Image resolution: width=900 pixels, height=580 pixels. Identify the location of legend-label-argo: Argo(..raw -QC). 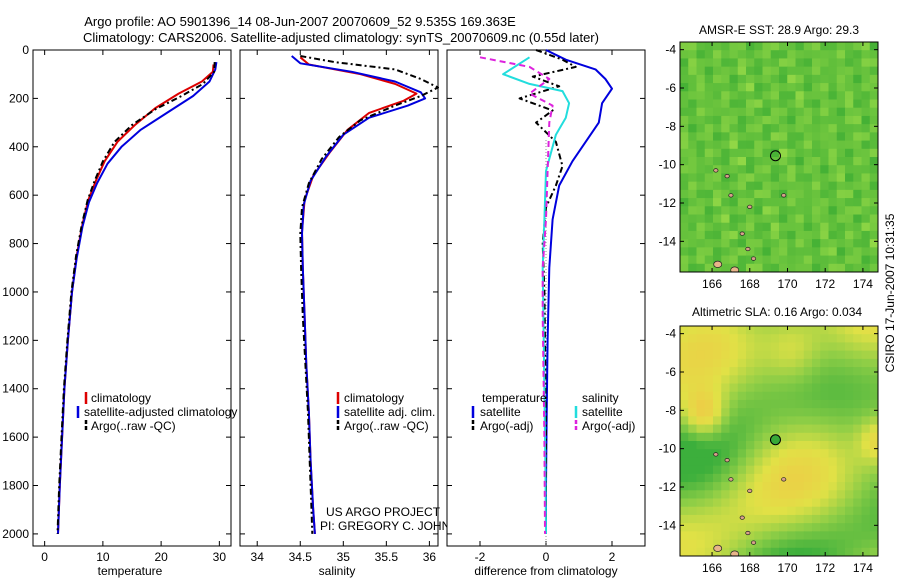
(386, 426).